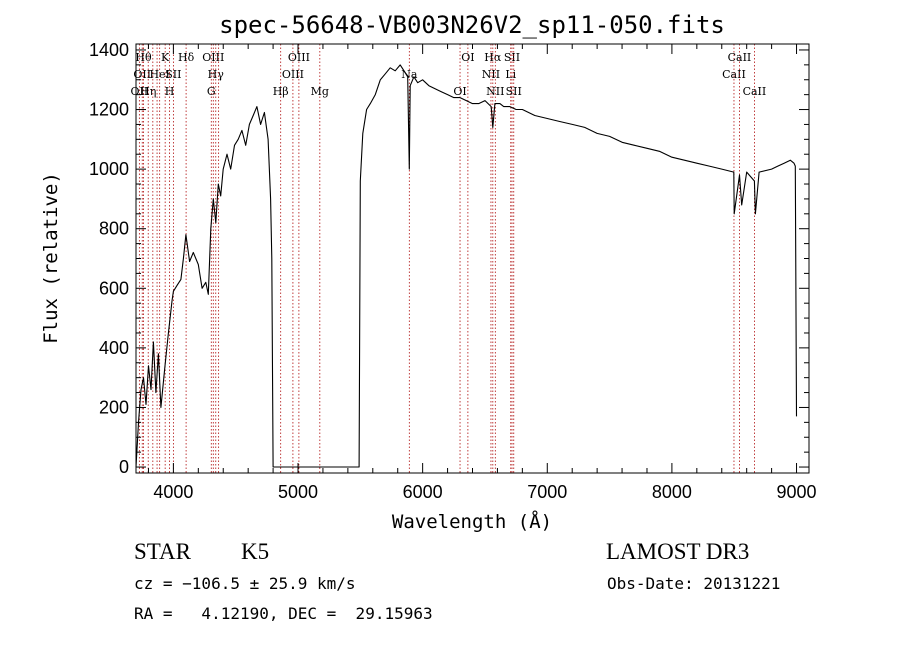 The image size is (900, 649). Describe the element at coordinates (472, 521) in the screenshot. I see `x-axis-label: Wavelength (Å)` at that location.